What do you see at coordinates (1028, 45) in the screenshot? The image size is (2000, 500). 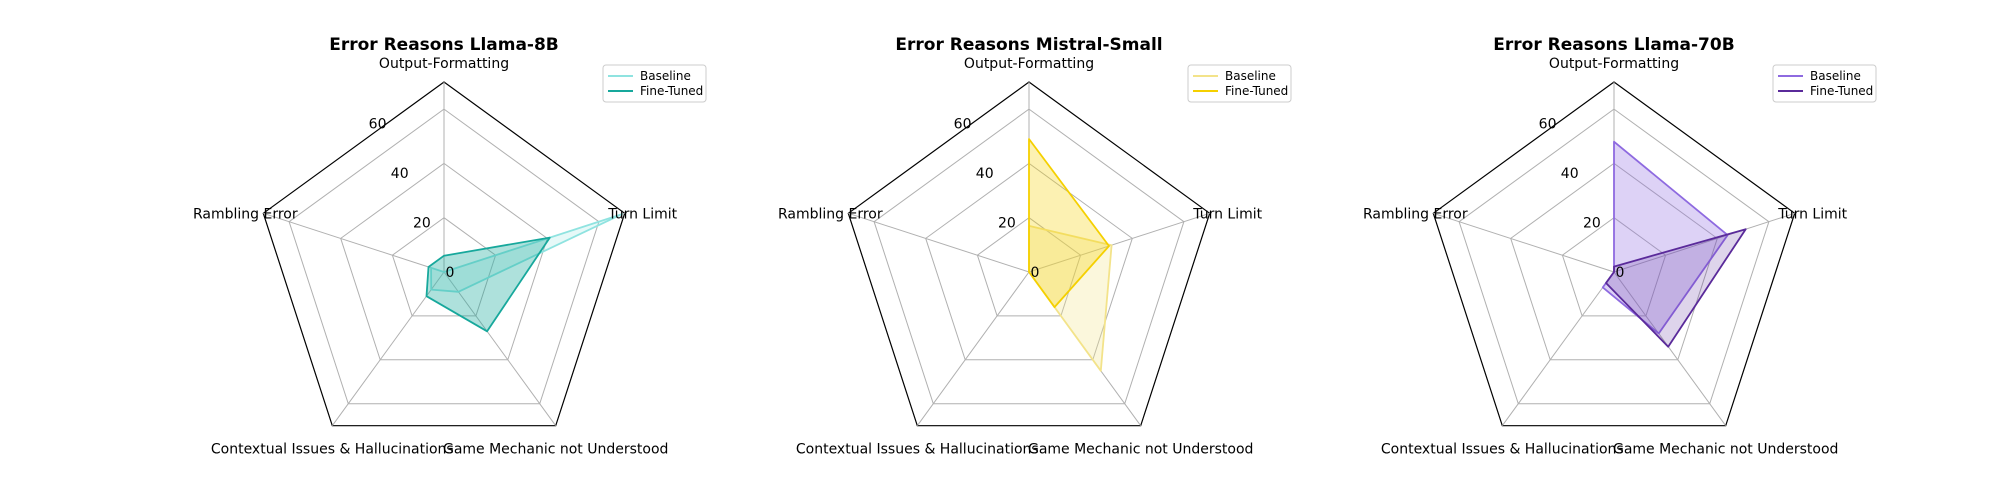 I see `chart-title: Error Reasons Mistral-Small` at bounding box center [1028, 45].